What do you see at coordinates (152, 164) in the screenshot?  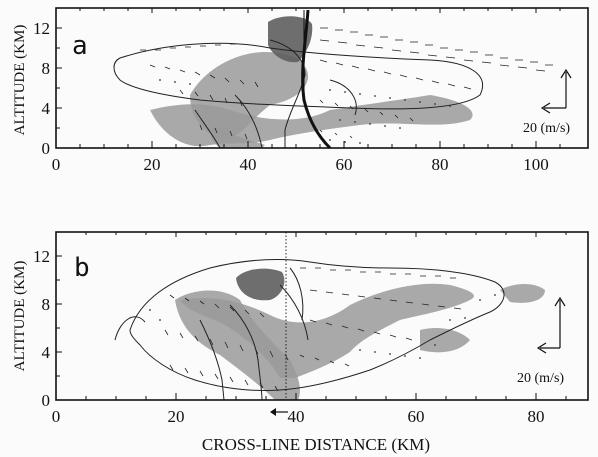 I see `panel-a-x-tick: 20` at bounding box center [152, 164].